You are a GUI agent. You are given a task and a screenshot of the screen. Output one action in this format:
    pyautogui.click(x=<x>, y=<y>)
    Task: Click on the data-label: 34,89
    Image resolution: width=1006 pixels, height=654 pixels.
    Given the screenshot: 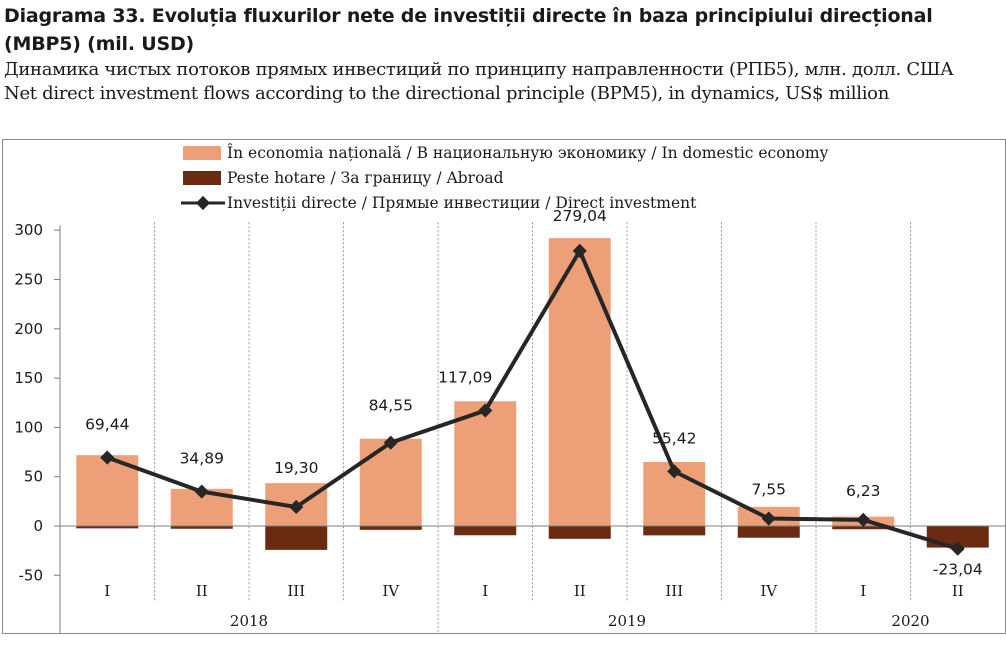 What is the action you would take?
    pyautogui.click(x=202, y=459)
    